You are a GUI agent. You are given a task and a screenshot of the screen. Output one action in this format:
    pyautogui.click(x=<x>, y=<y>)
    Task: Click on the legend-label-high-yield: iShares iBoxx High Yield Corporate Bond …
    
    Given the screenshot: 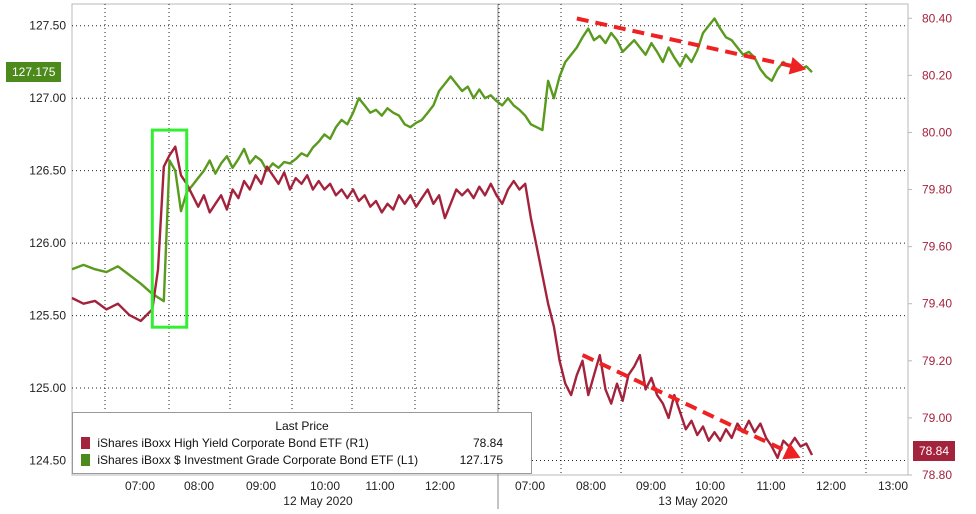 What is the action you would take?
    pyautogui.click(x=233, y=443)
    